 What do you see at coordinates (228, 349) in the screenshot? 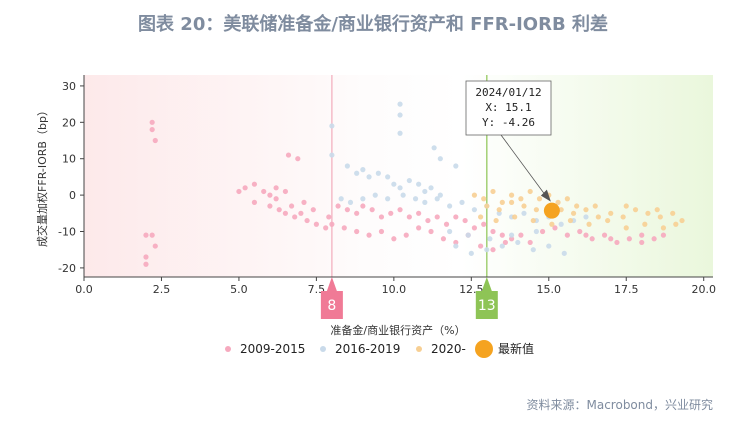
I see `legend-dot-2009-2015` at bounding box center [228, 349].